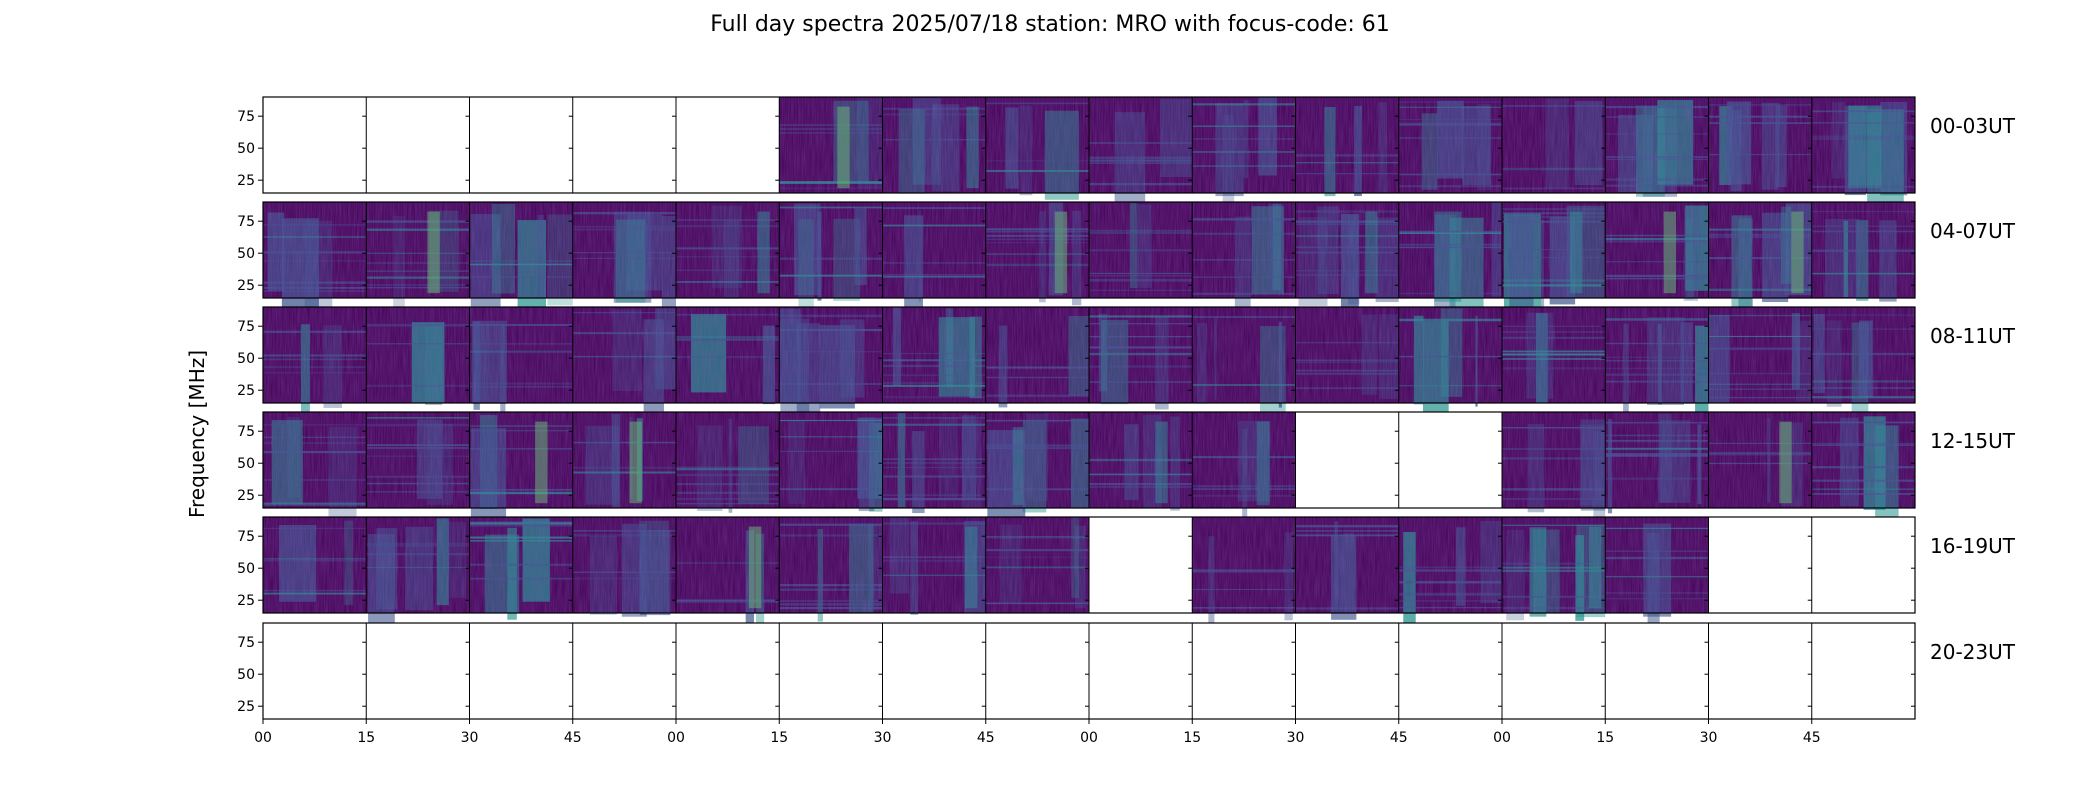  What do you see at coordinates (1973, 231) in the screenshot?
I see `row-label: 04-07UT` at bounding box center [1973, 231].